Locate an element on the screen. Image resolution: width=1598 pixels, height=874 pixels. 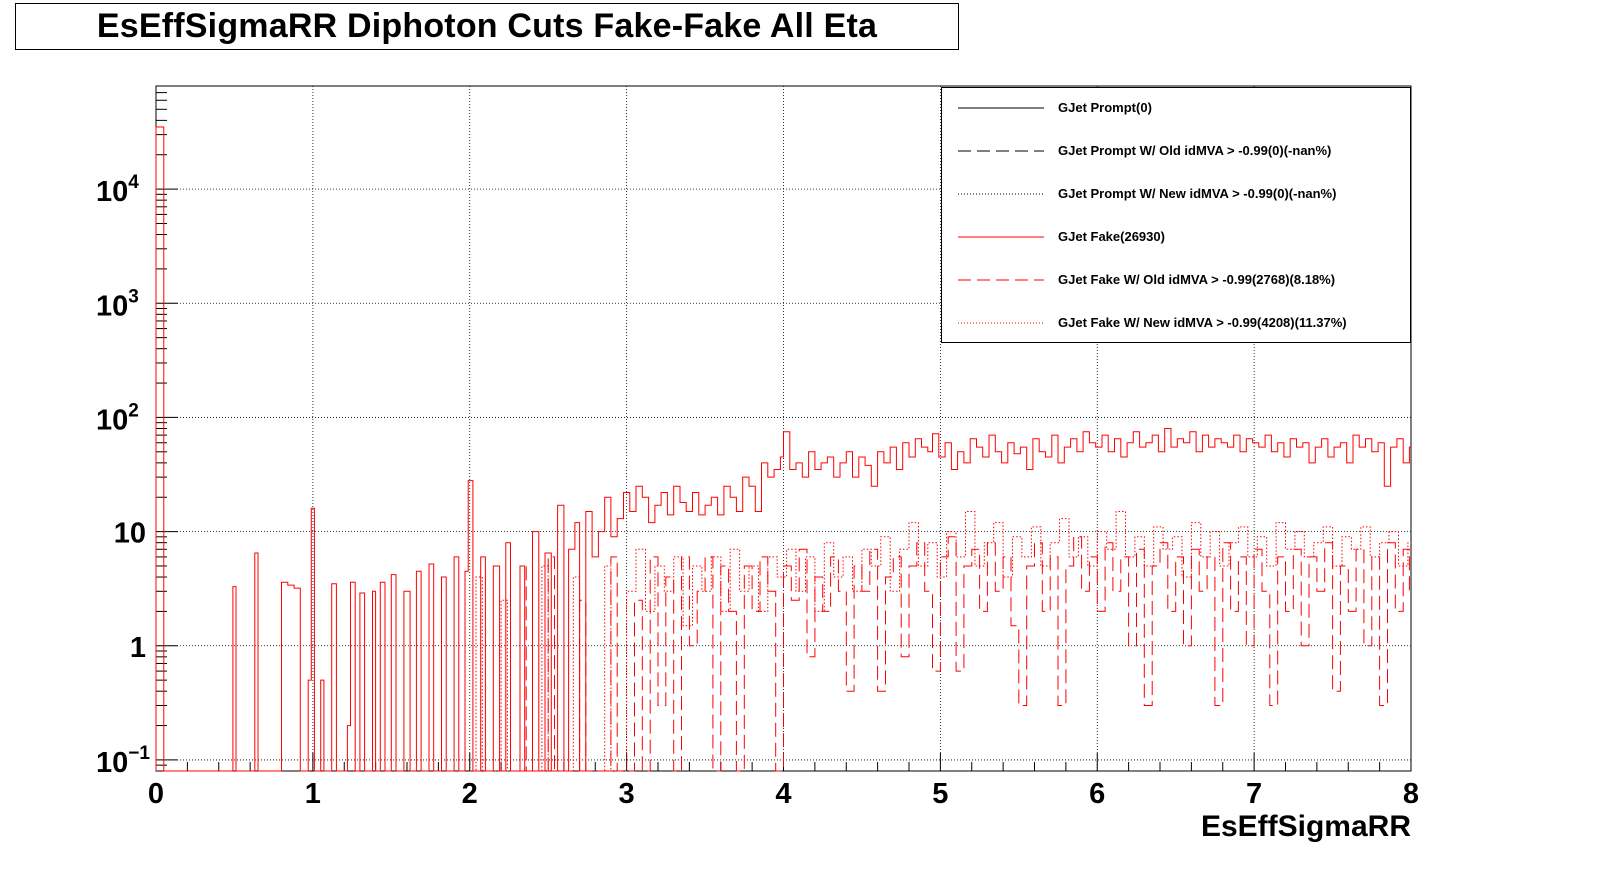
legend-swatch-dotted-black is located at coordinates (1001, 194).